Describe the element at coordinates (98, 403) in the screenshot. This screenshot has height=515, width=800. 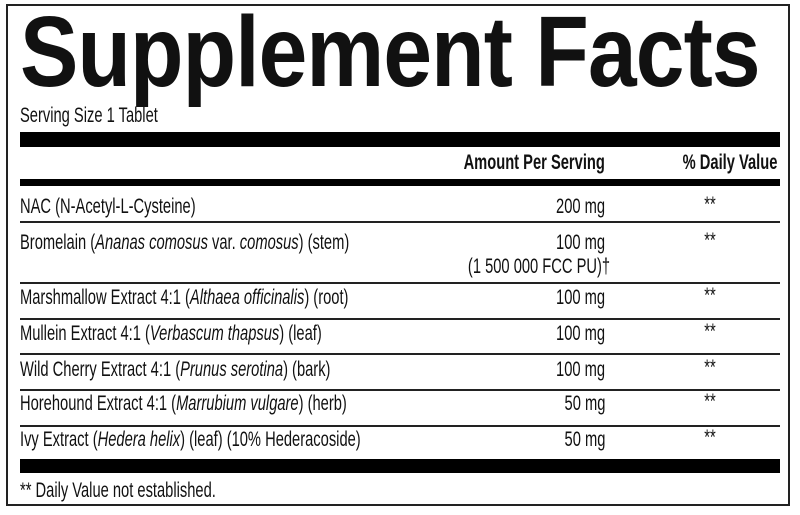
I see `name-text: Horehound Extract 4:1 (` at that location.